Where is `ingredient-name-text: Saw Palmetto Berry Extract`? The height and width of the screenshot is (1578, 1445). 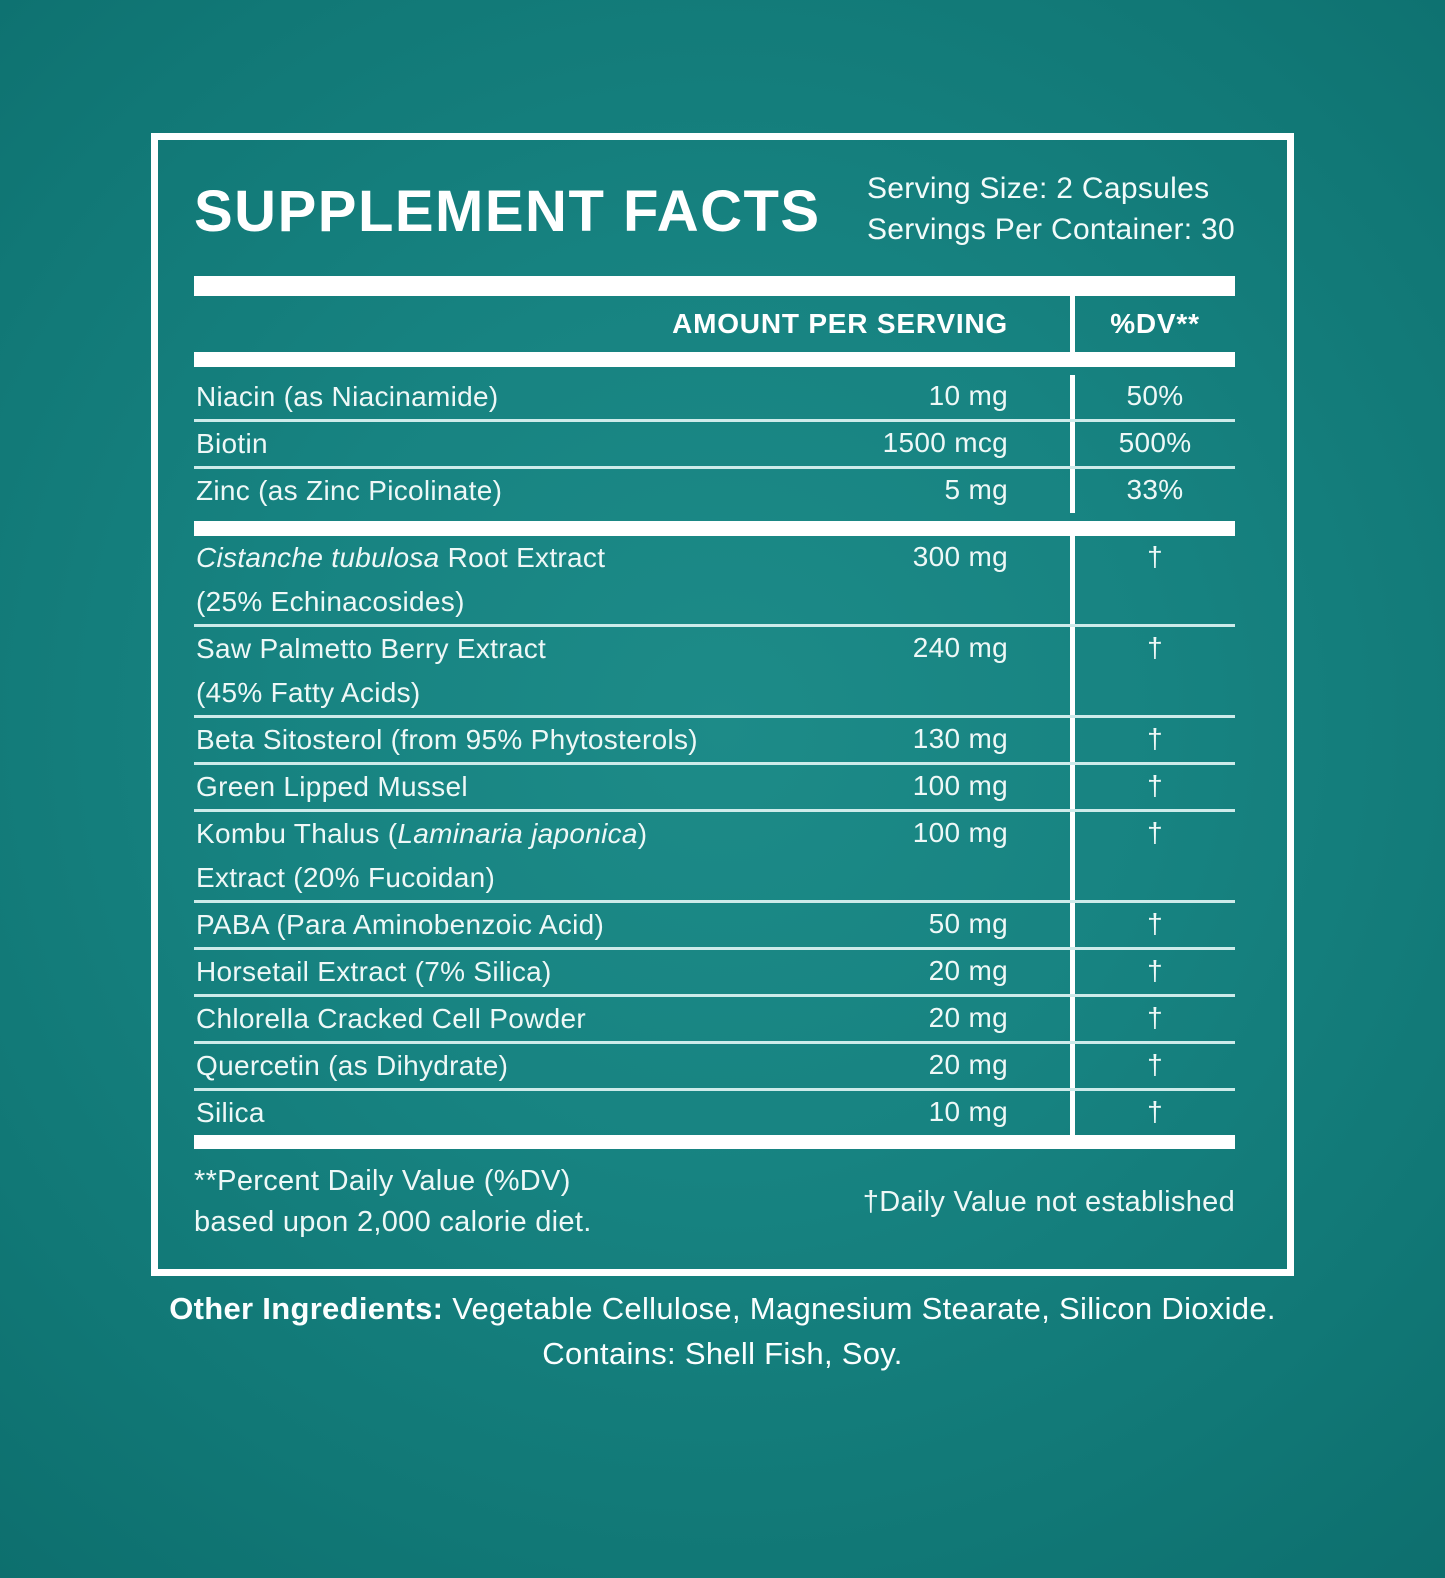
ingredient-name-text: Saw Palmetto Berry Extract is located at coordinates (371, 648).